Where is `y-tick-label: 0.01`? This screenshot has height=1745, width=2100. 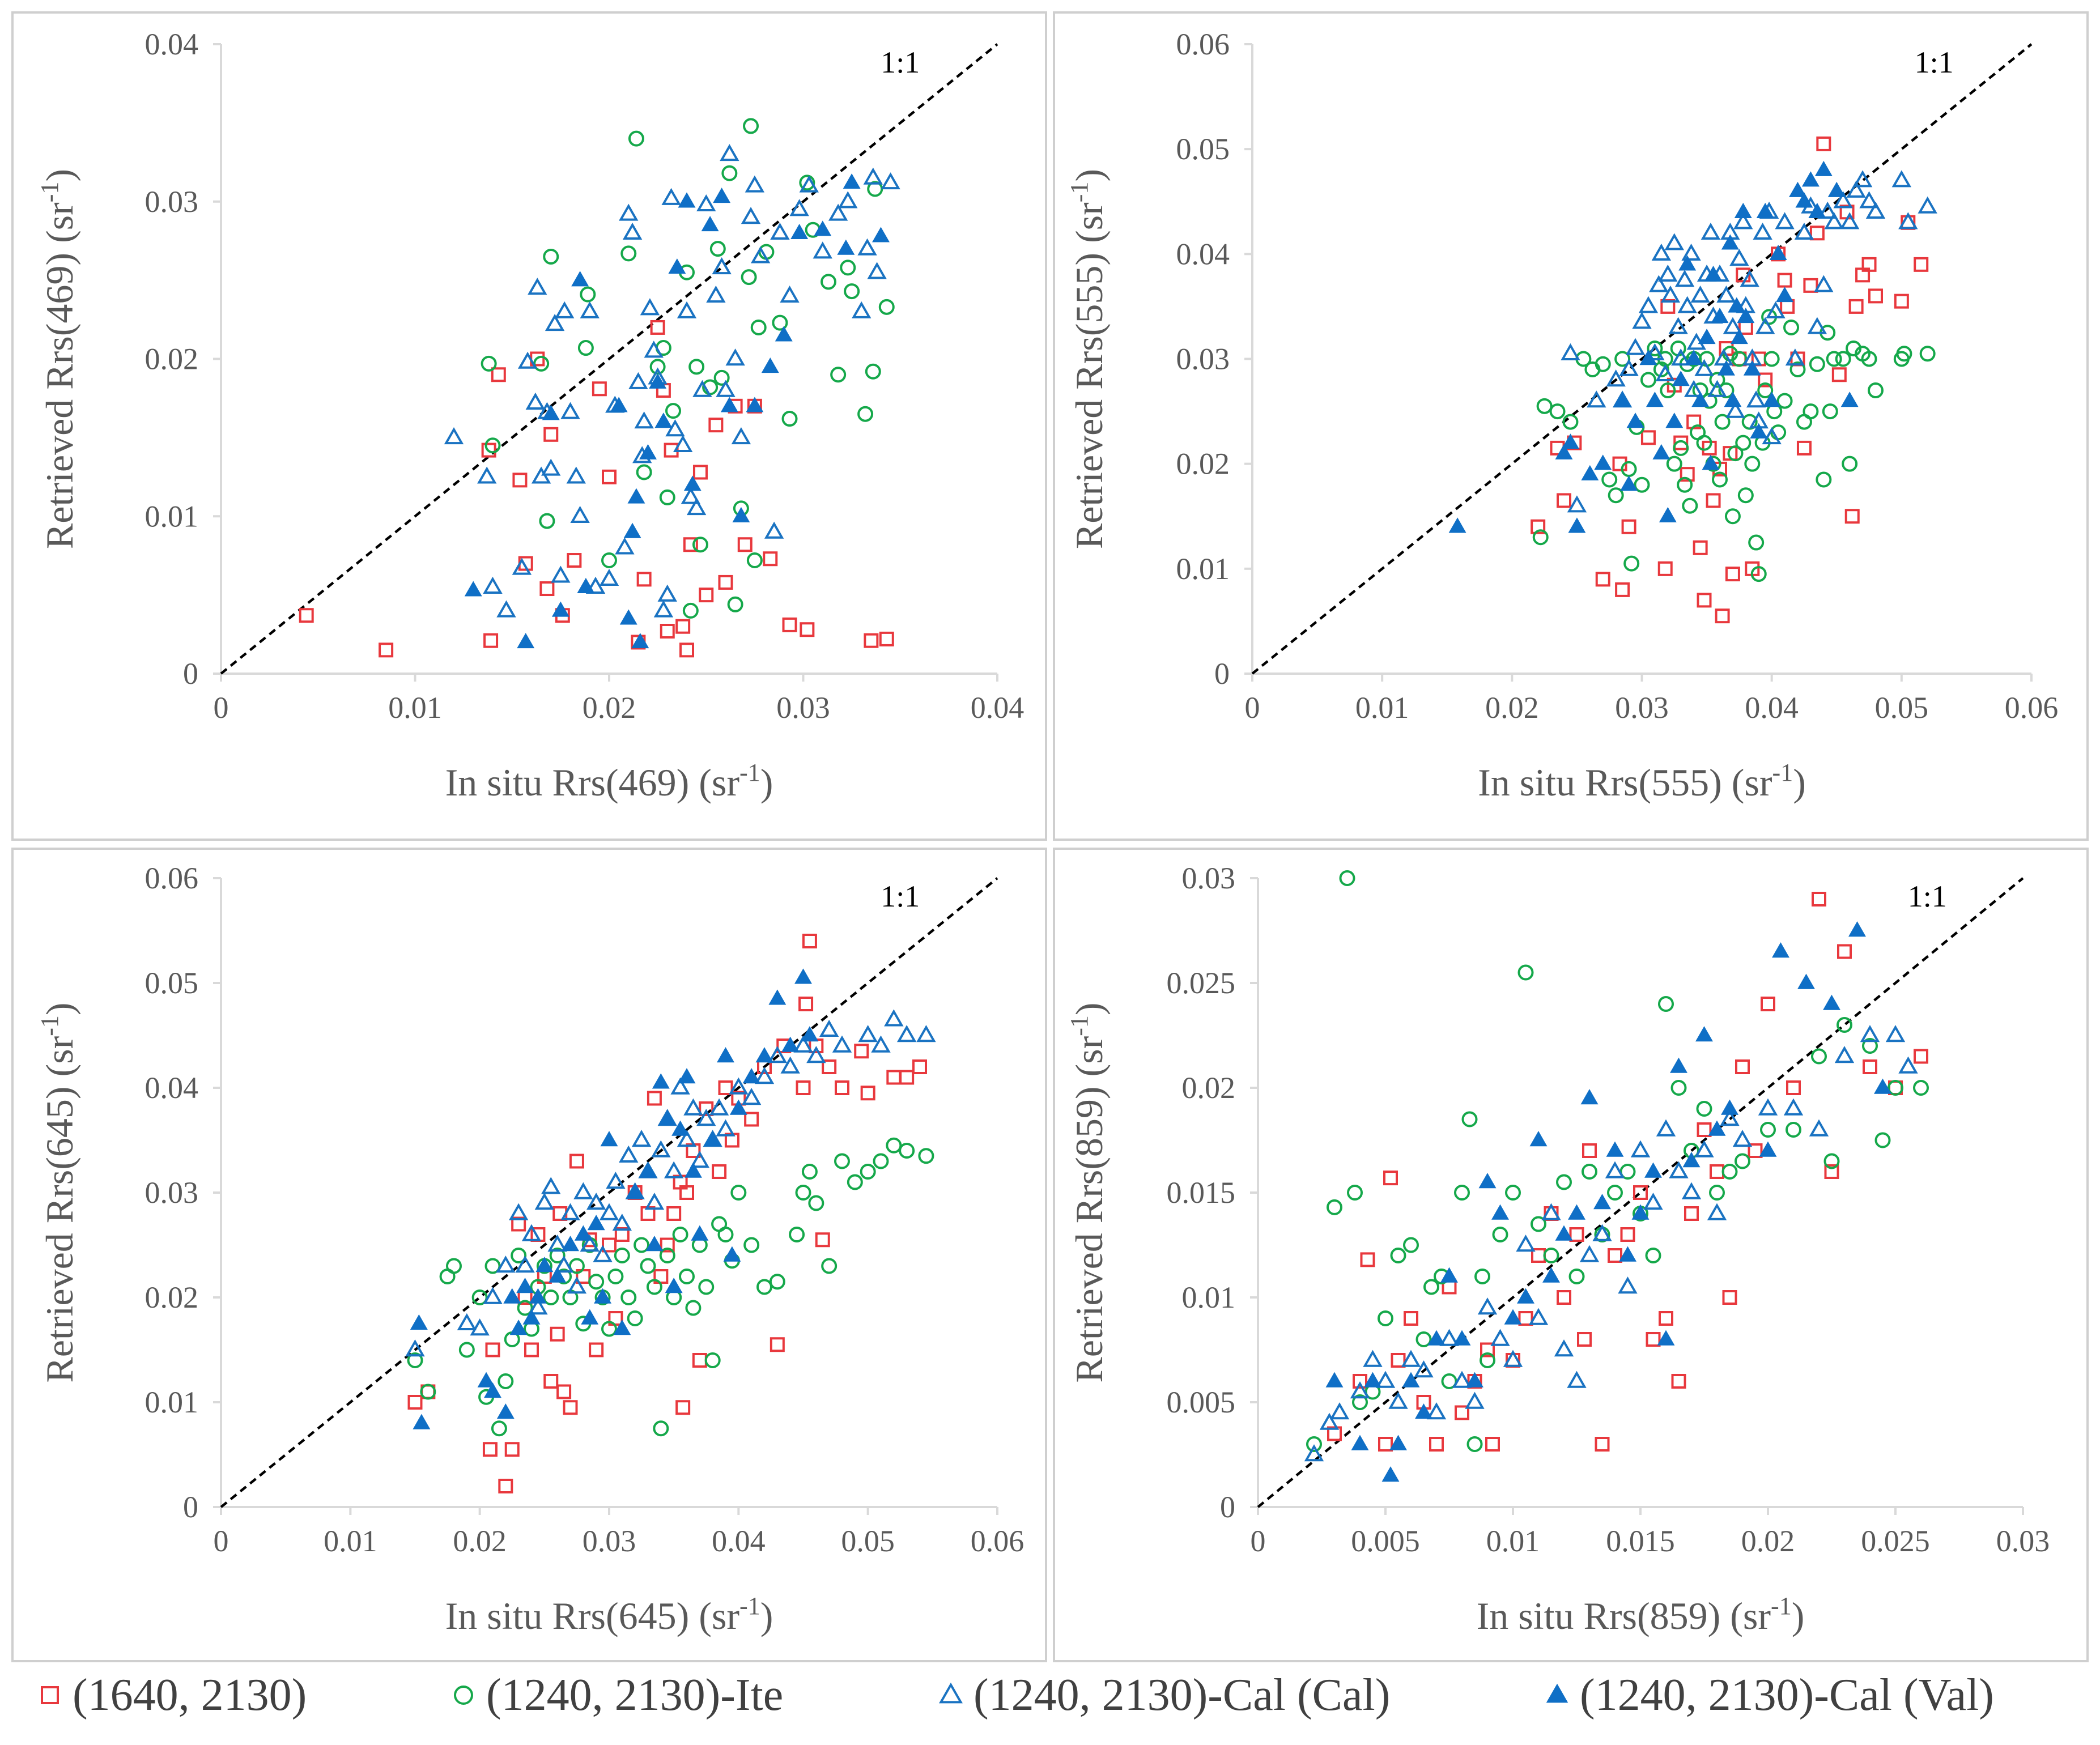
y-tick-label: 0.01 is located at coordinates (172, 1402).